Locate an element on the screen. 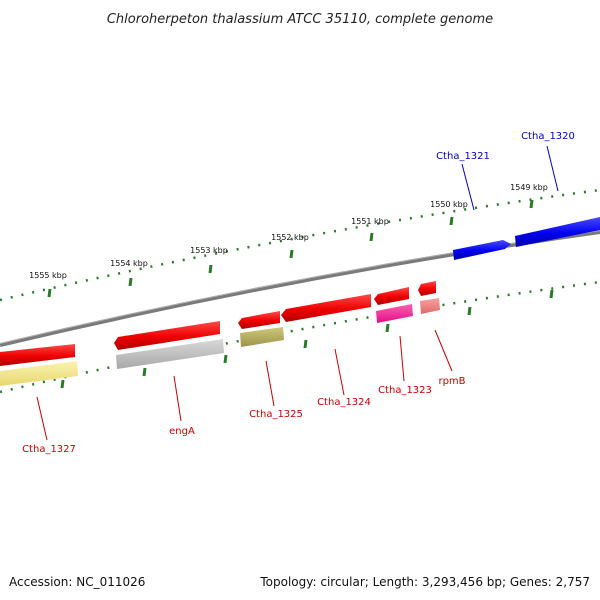 The image size is (600, 600). gene-label-ctha-1320: Ctha_1320 is located at coordinates (548, 136).